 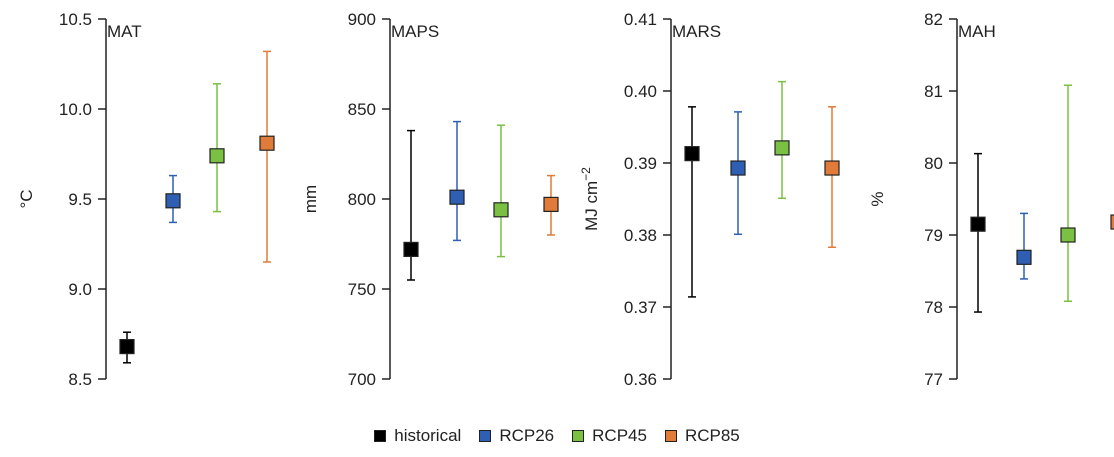 What do you see at coordinates (590, 199) in the screenshot?
I see `y-axis-label: MJ cm−2` at bounding box center [590, 199].